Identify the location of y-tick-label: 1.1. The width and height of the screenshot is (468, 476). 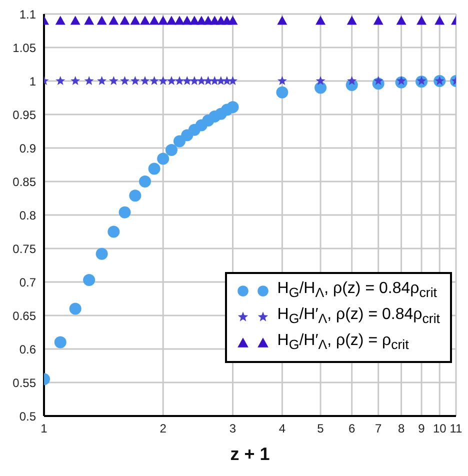
(27, 14).